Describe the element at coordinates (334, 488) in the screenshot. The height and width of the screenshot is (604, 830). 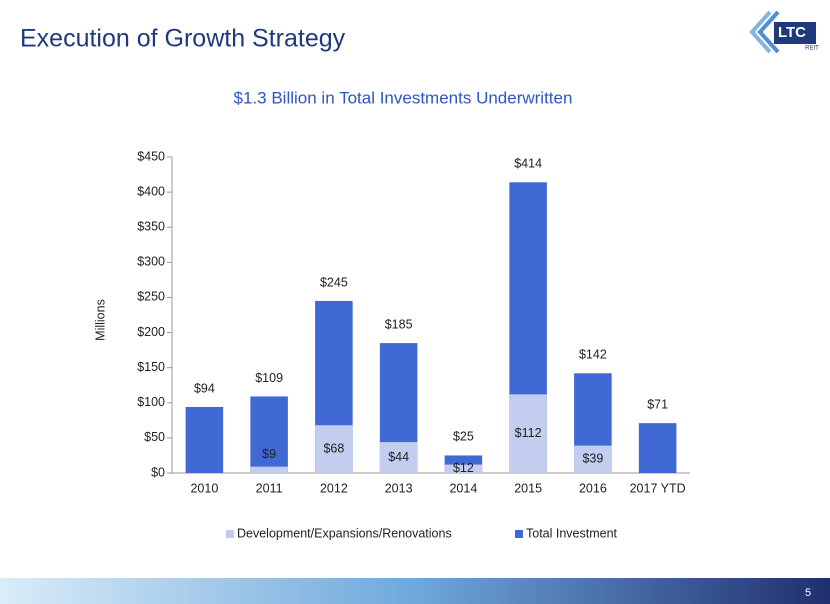
I see `x-tick-label: 2012` at that location.